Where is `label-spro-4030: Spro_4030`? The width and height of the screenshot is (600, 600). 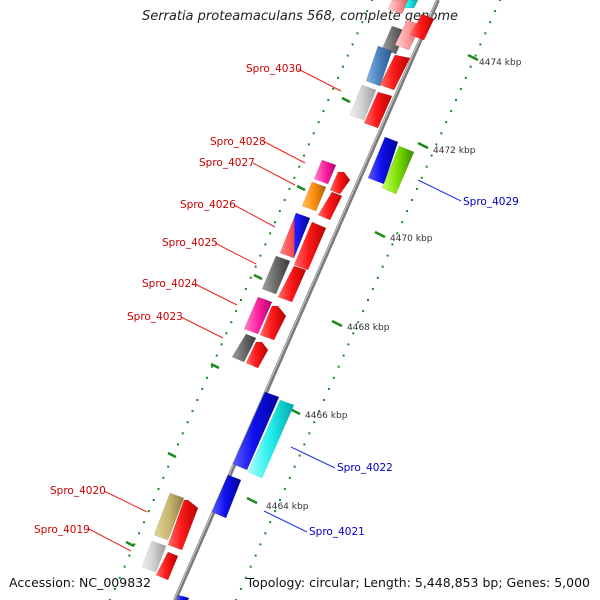 label-spro-4030: Spro_4030 is located at coordinates (274, 69).